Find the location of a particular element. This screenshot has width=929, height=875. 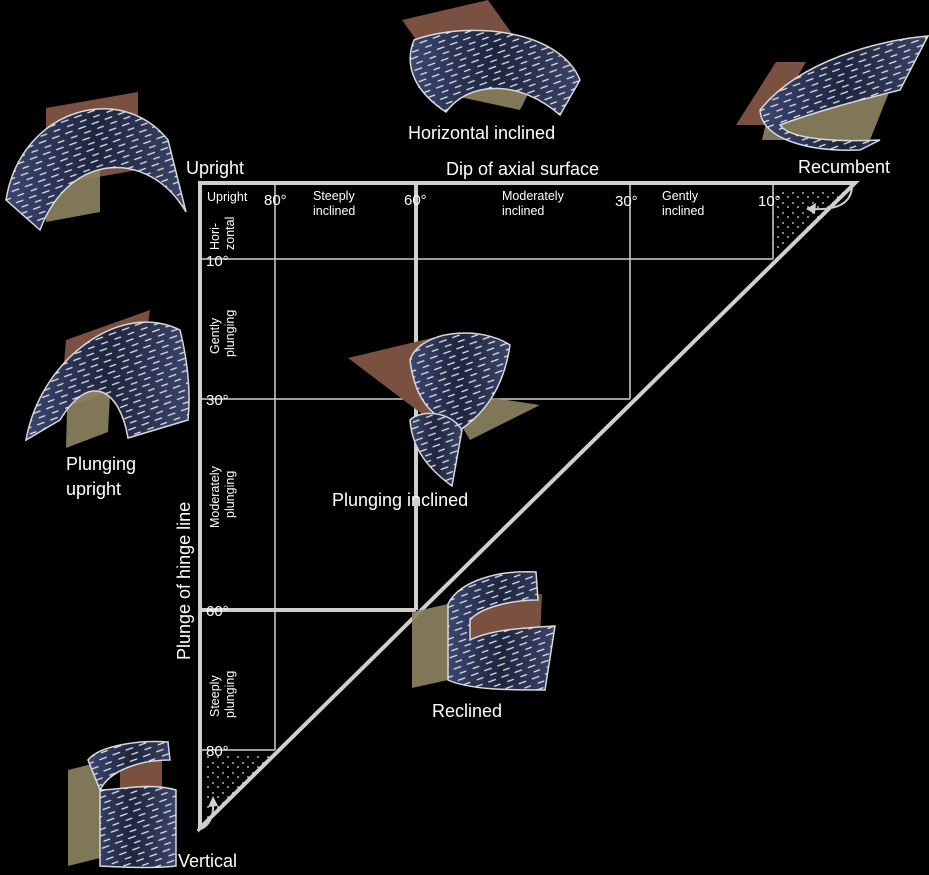

dip-zone-moderately-1: Moderately is located at coordinates (533, 196).